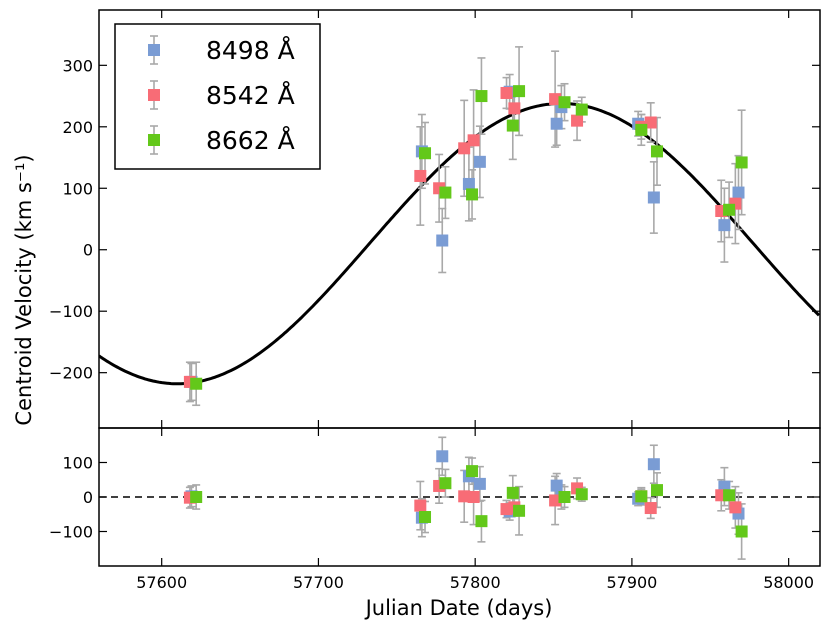 The height and width of the screenshot is (634, 830). What do you see at coordinates (250, 140) in the screenshot?
I see `legend-label: 8662 Å` at bounding box center [250, 140].